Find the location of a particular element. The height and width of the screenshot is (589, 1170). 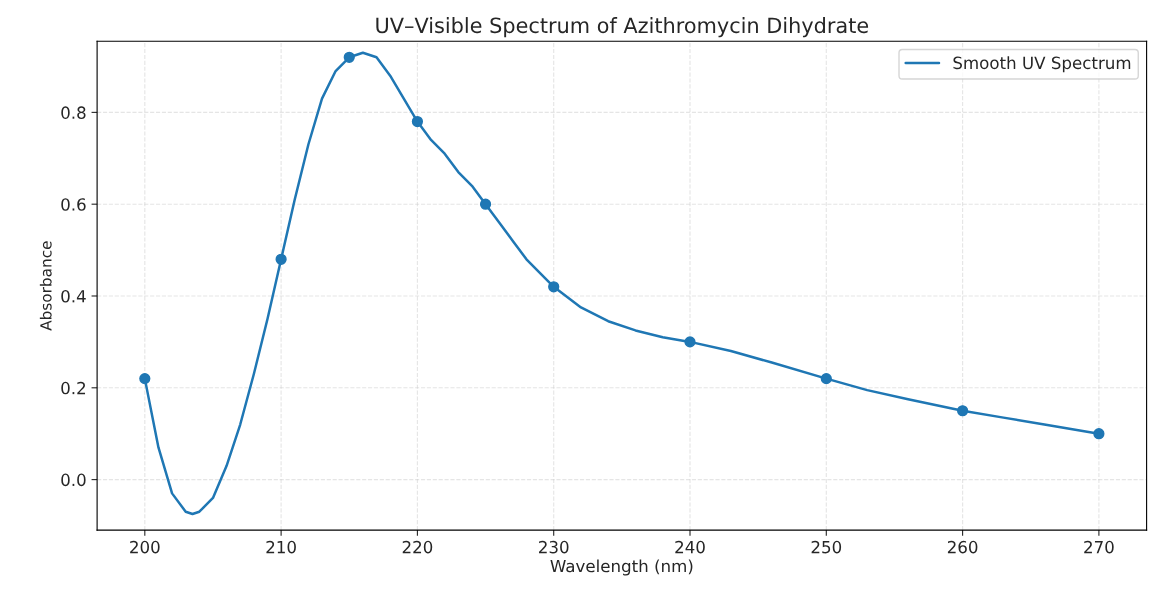

x-tick-label: 210 is located at coordinates (281, 547).